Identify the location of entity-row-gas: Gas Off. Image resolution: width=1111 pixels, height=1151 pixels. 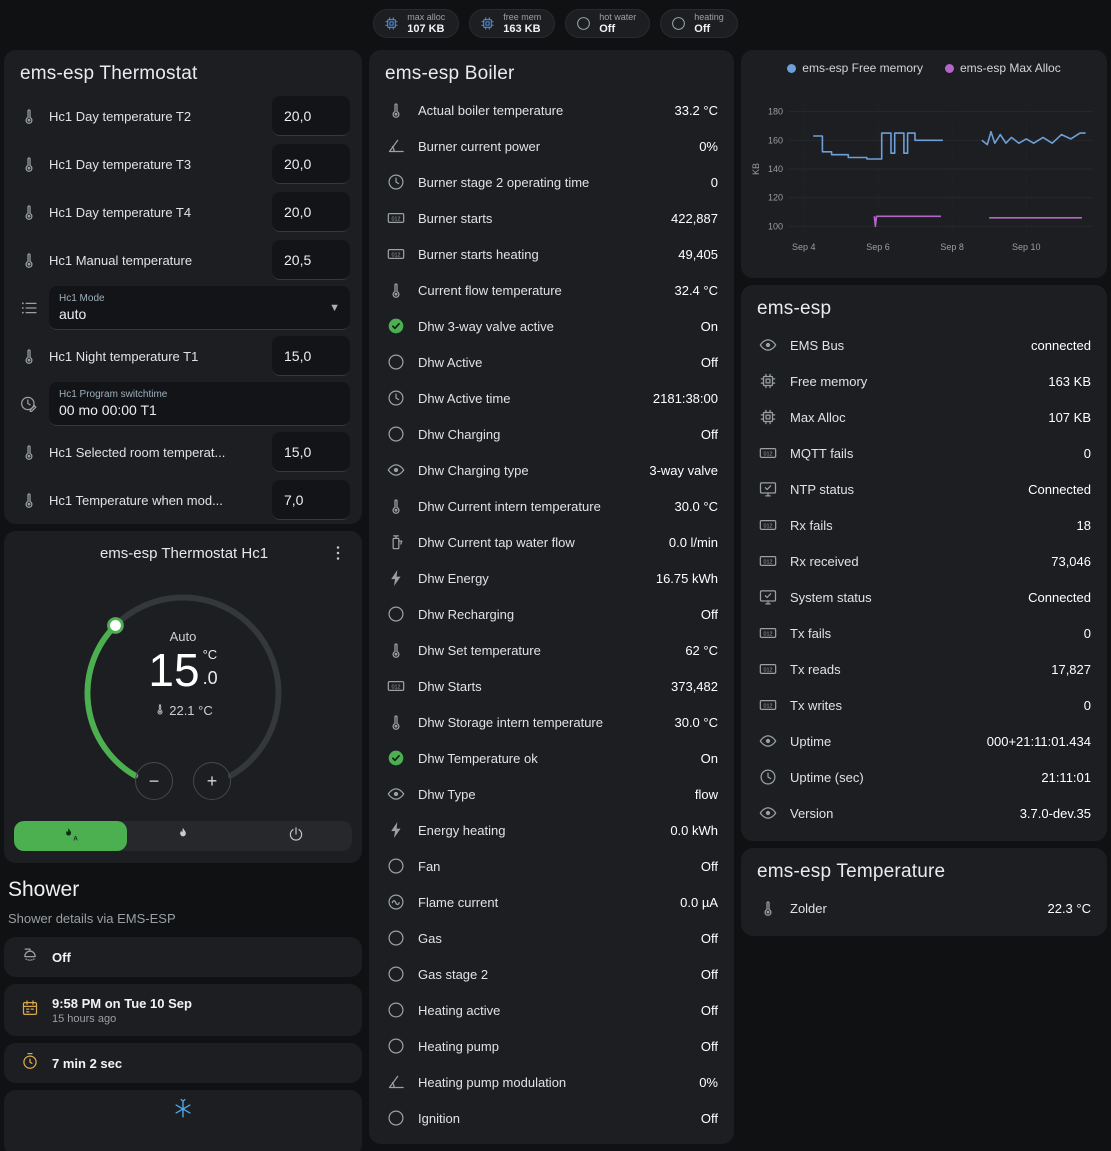
(551, 938).